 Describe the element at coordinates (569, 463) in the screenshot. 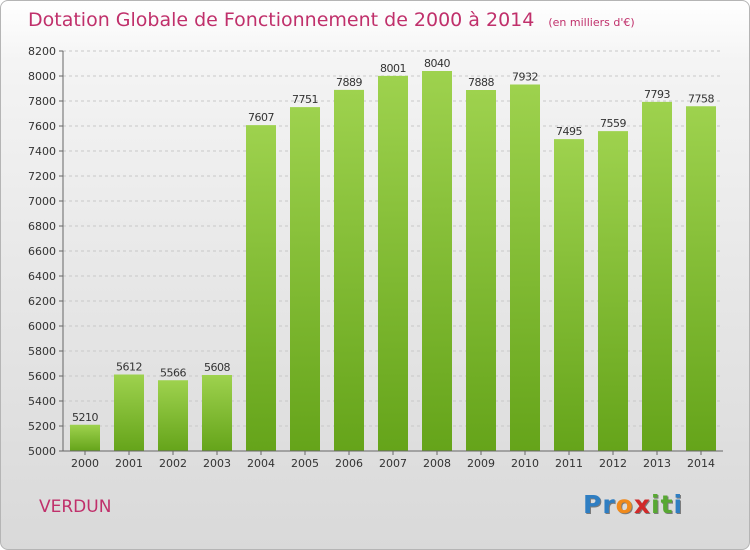

I see `x-tick-label: 2011` at that location.